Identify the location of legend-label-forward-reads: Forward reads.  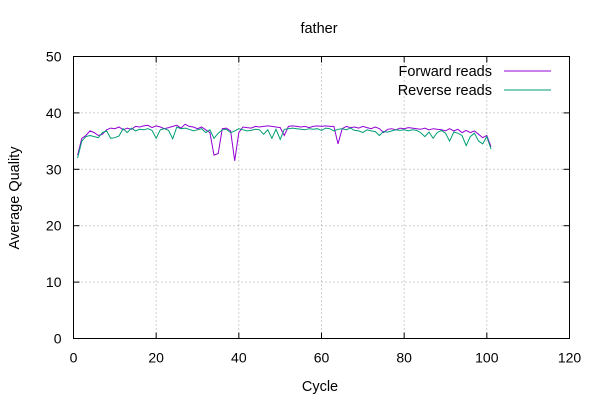
(445, 72).